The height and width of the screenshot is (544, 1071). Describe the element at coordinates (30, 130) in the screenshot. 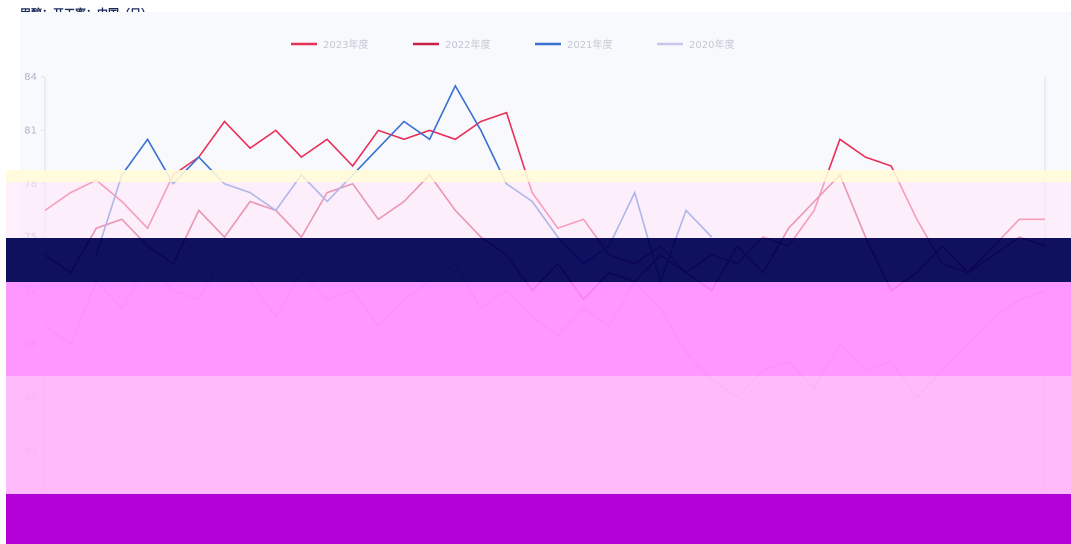

I see `y-tick-label: 81` at that location.